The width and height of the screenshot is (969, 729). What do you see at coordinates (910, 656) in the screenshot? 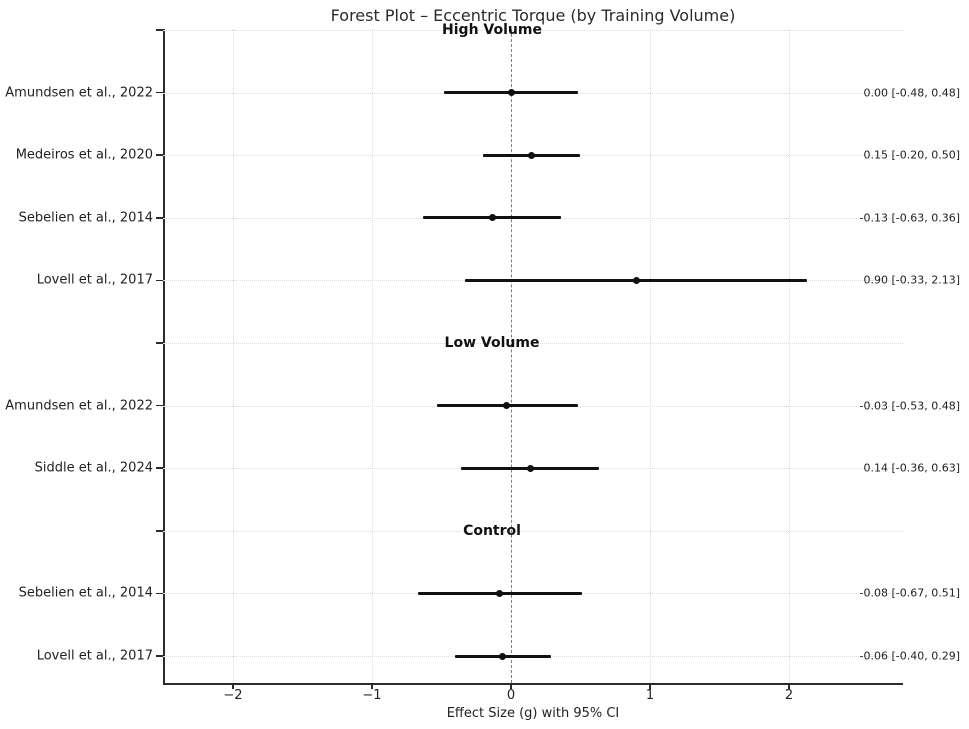
I see `effect-value-label: -0.06 [-0.40, 0.29]` at bounding box center [910, 656].